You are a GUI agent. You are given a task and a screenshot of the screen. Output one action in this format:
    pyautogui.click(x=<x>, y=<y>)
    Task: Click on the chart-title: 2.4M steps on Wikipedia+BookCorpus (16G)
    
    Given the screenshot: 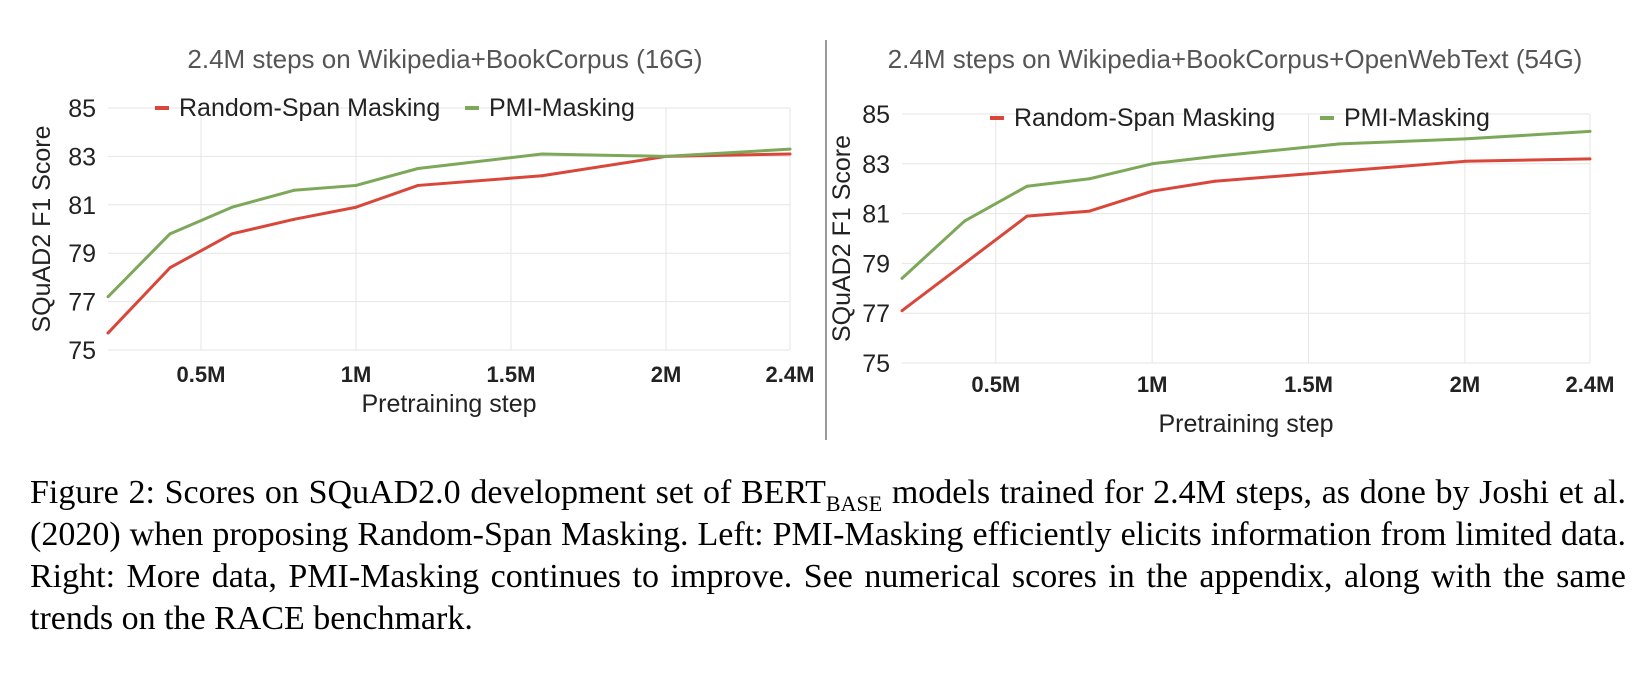 What is the action you would take?
    pyautogui.click(x=444, y=59)
    